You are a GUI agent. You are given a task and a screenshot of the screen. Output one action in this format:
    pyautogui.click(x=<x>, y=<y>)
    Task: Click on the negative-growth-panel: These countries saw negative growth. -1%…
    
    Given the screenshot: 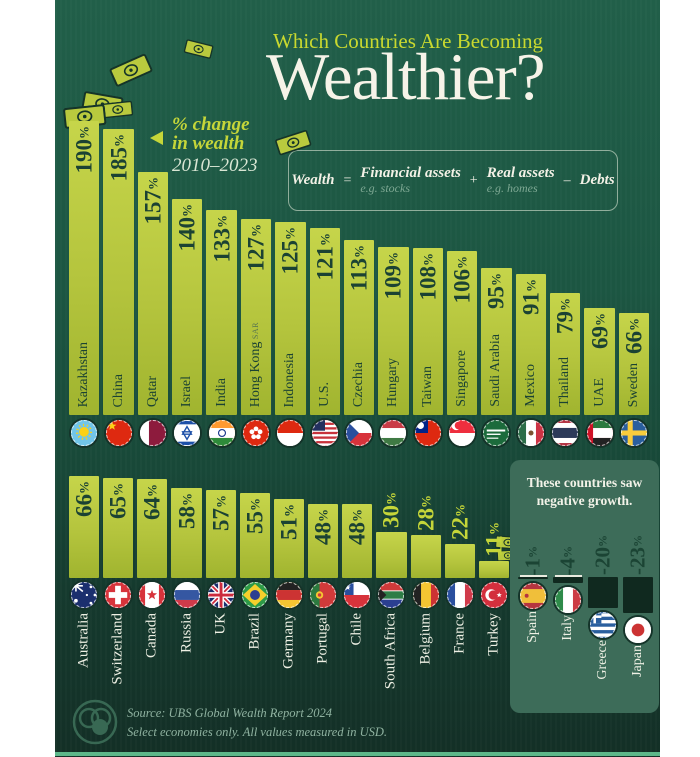 What is the action you would take?
    pyautogui.click(x=584, y=586)
    